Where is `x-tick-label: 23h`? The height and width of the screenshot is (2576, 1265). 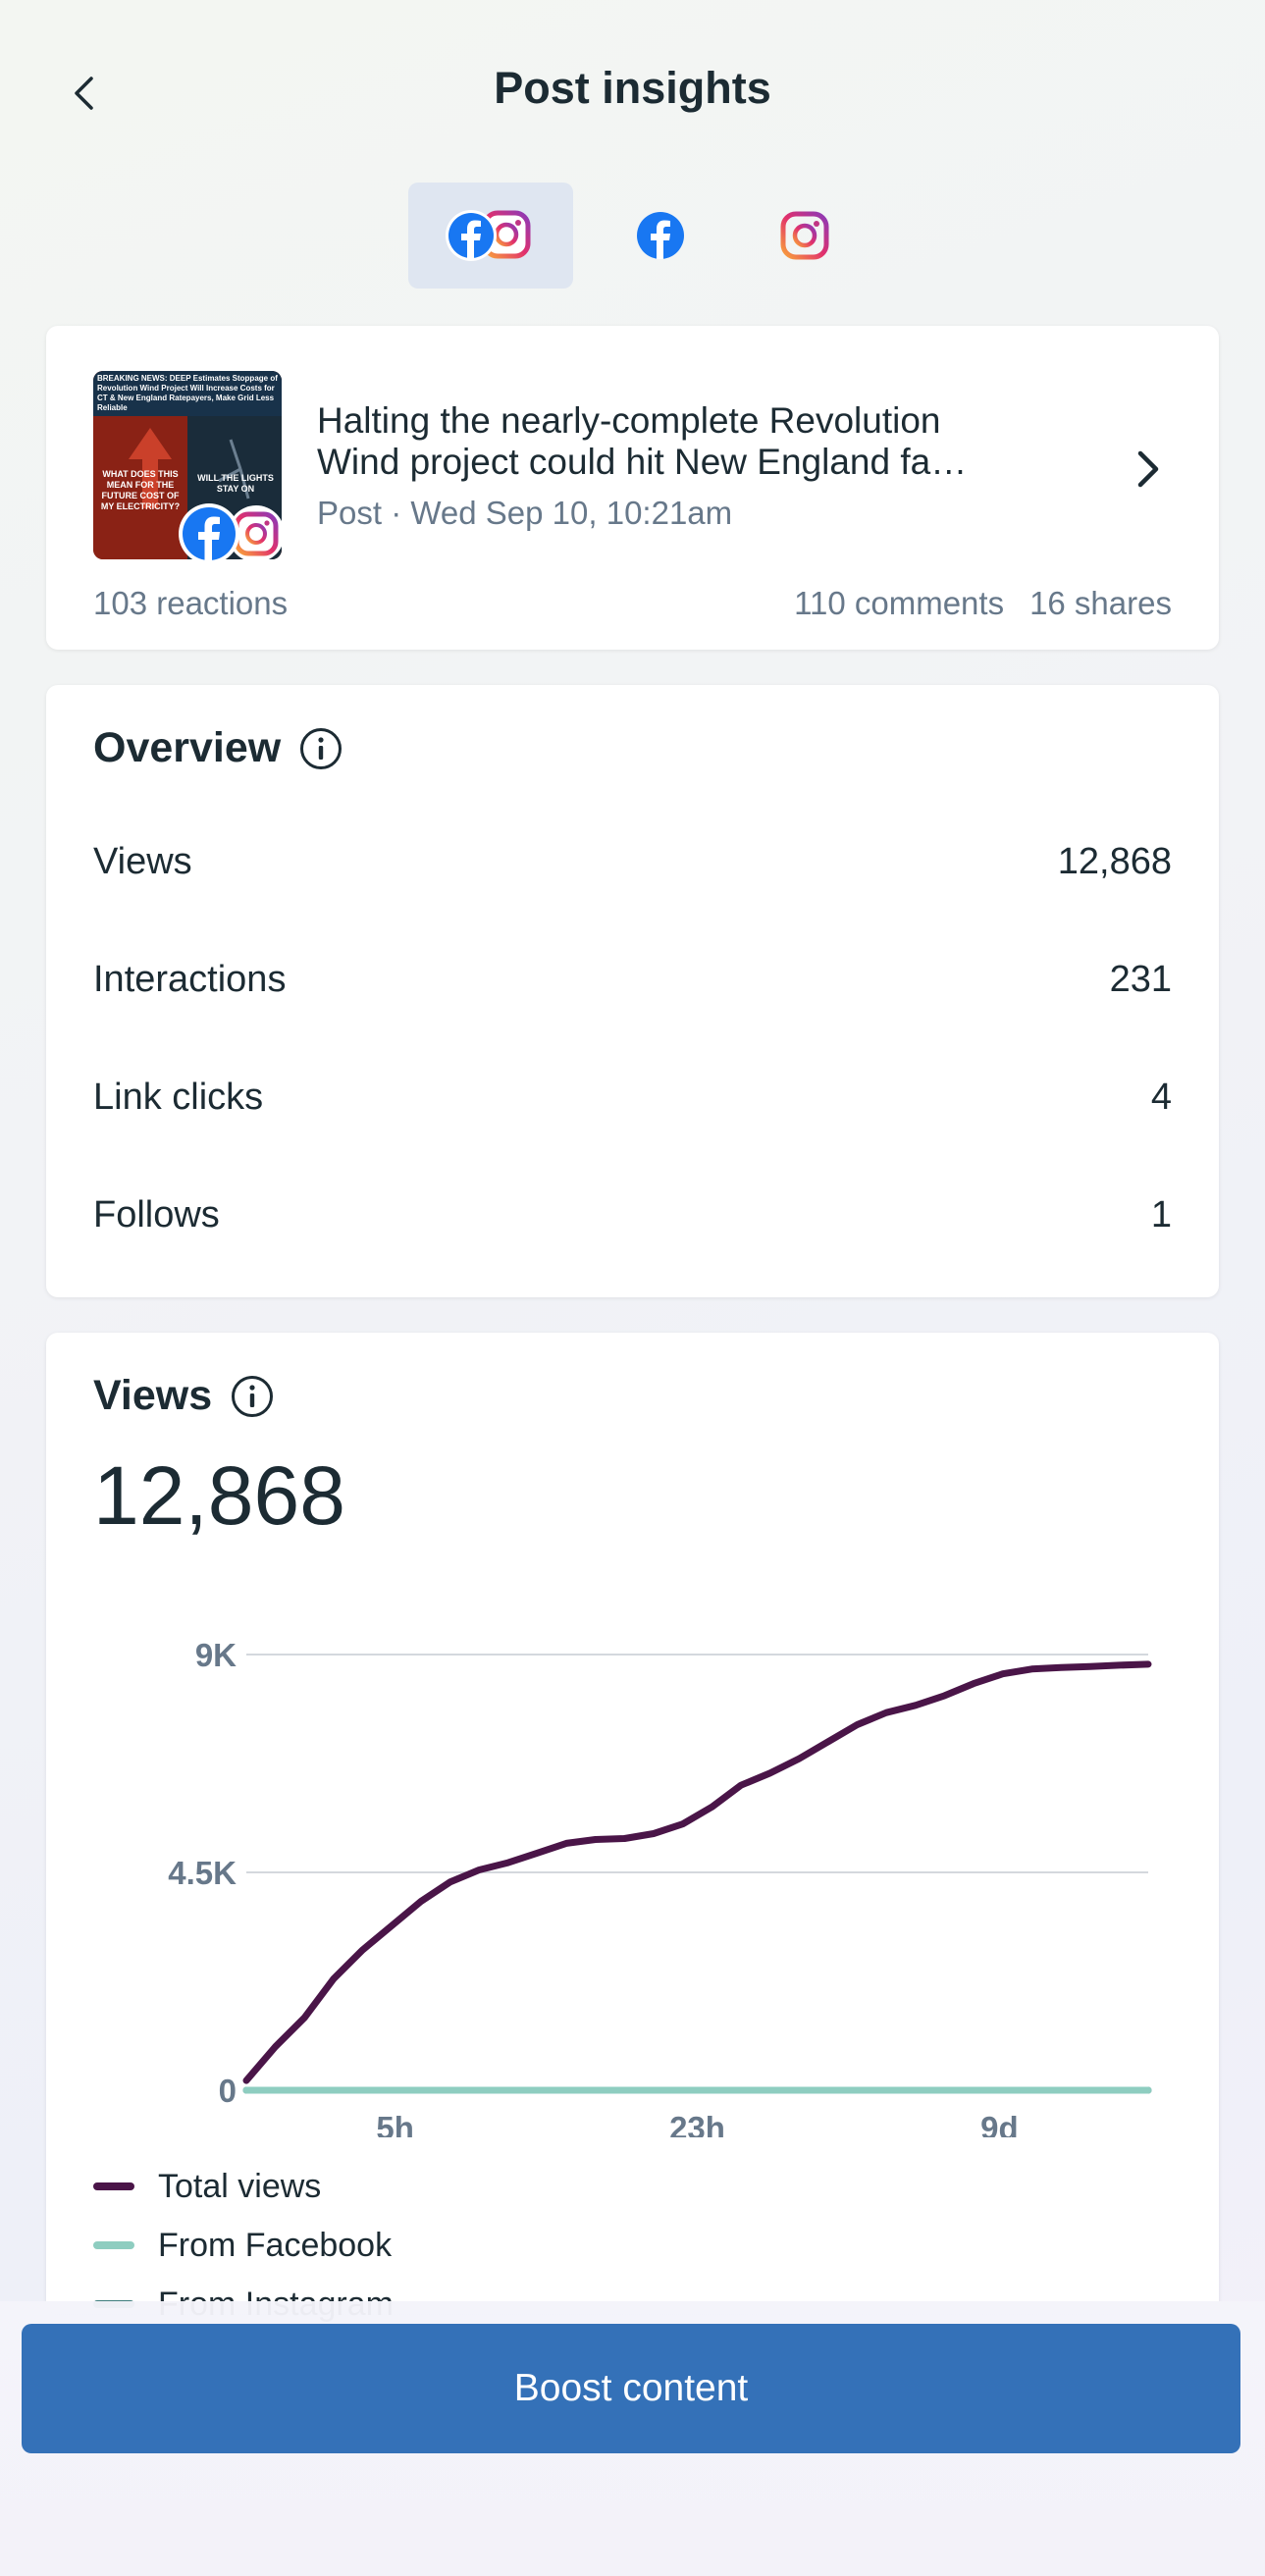 x-tick-label: 23h is located at coordinates (697, 2123).